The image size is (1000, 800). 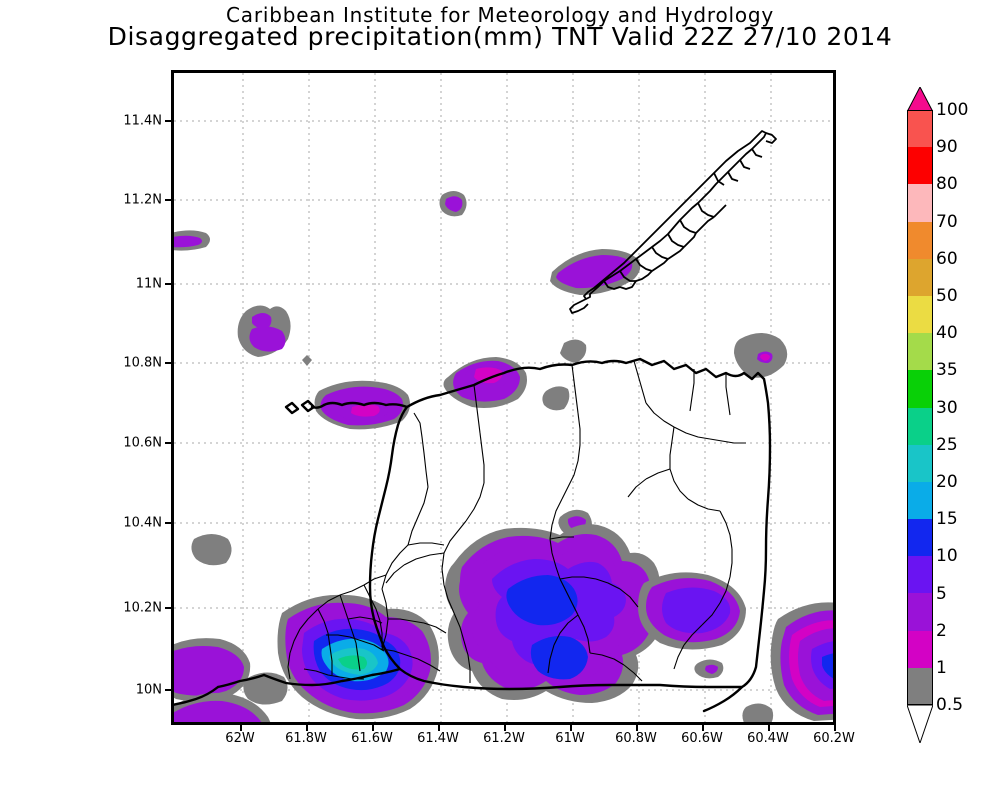 I want to click on x-axis-tick-label: 62W, so click(x=240, y=738).